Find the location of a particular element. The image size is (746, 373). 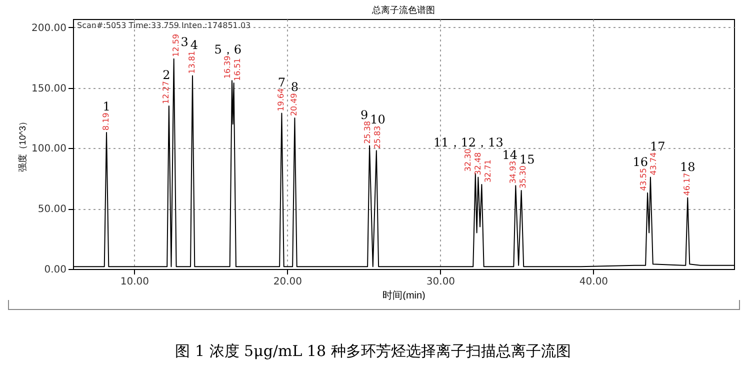

chart-title: 总离子流色谱图 is located at coordinates (403, 10).